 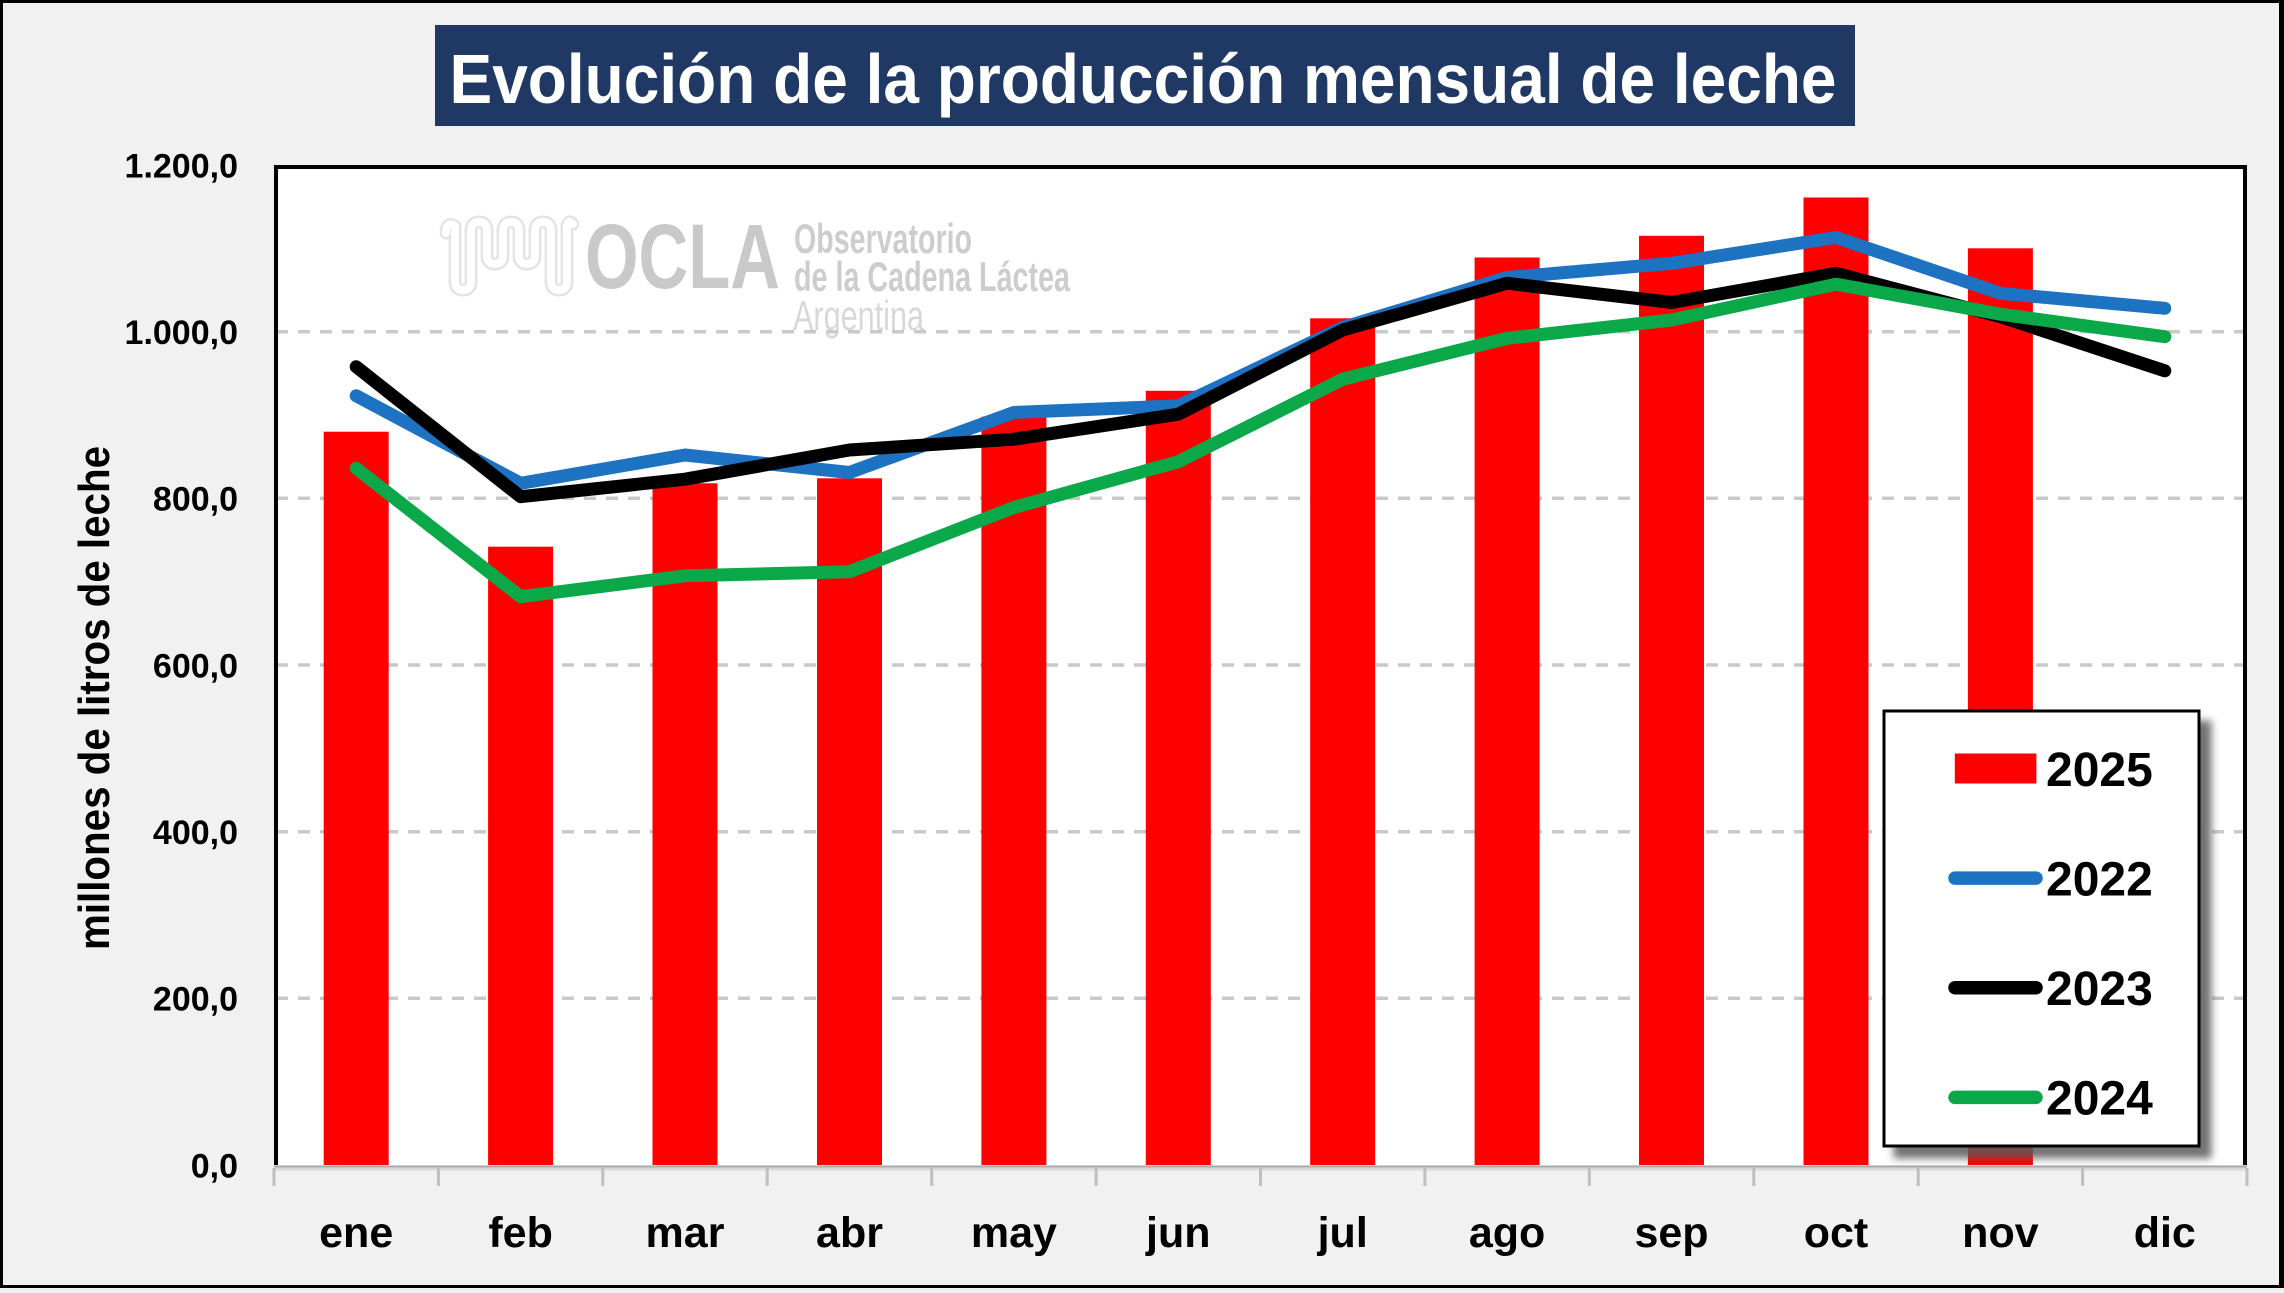 I want to click on svg-text: nov, so click(x=2000, y=1233).